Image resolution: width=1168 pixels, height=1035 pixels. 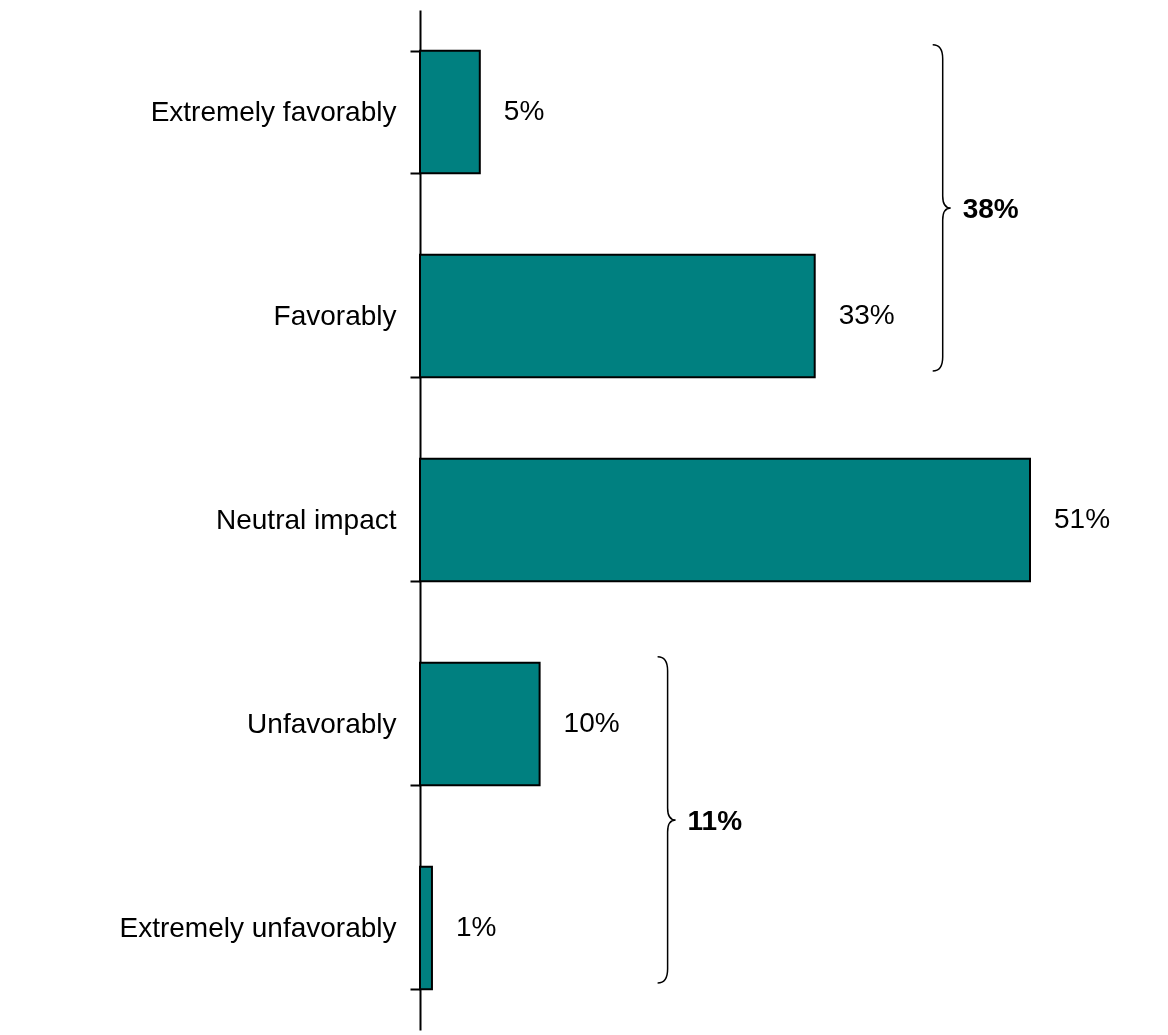 What do you see at coordinates (715, 820) in the screenshot?
I see `annotation: 11%` at bounding box center [715, 820].